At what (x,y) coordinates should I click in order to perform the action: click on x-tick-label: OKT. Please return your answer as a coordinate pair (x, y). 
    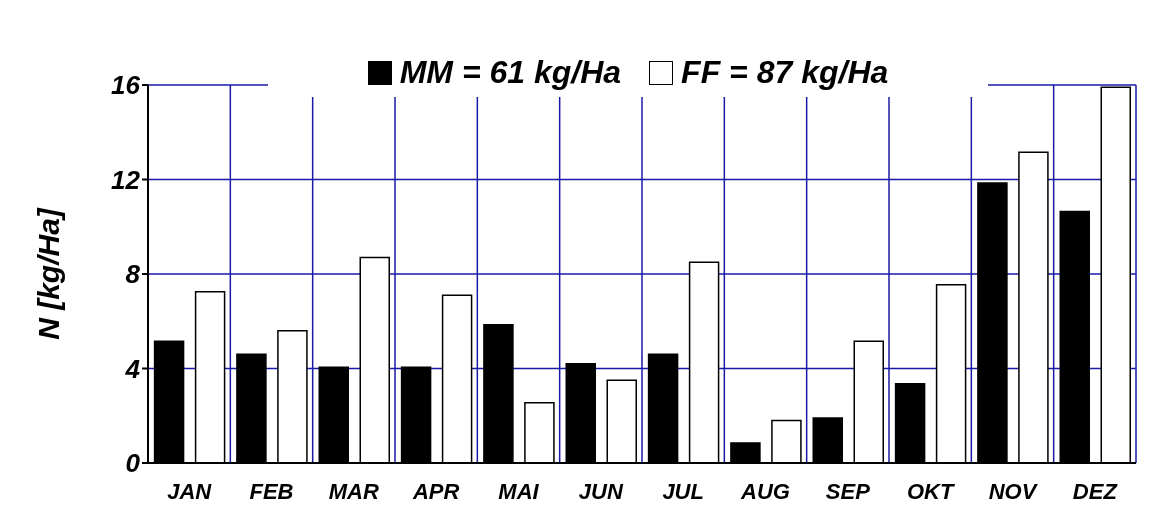
    Looking at the image, I should click on (930, 491).